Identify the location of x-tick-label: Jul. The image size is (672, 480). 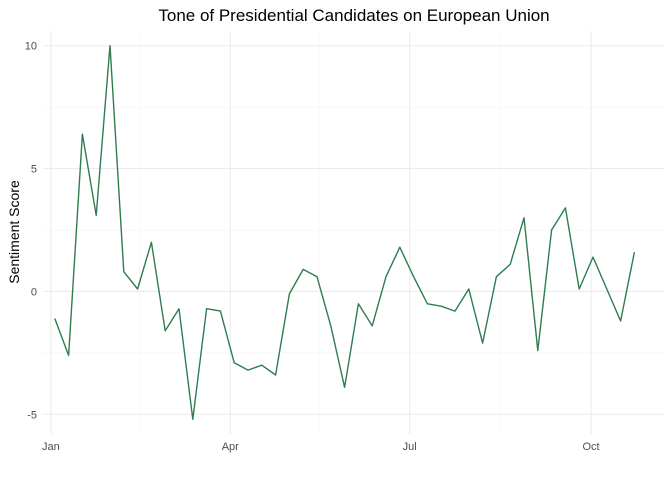
(410, 447).